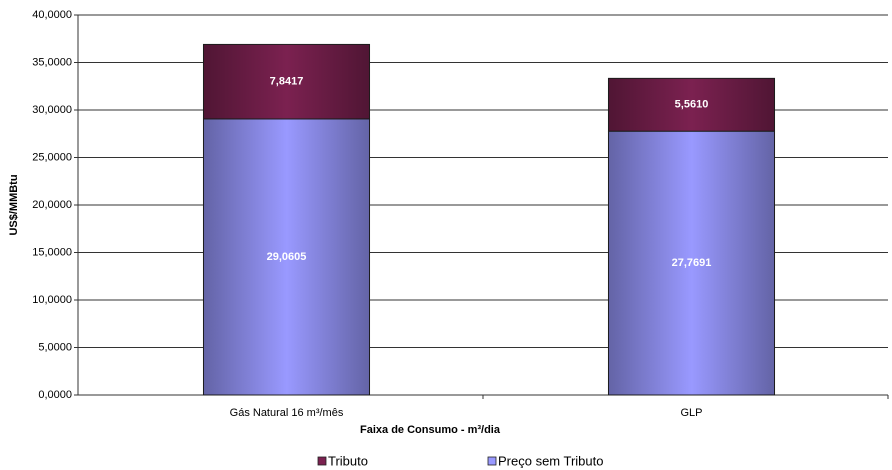  What do you see at coordinates (430, 430) in the screenshot?
I see `x-axis-title: Faixa de Consumo - m³/dia` at bounding box center [430, 430].